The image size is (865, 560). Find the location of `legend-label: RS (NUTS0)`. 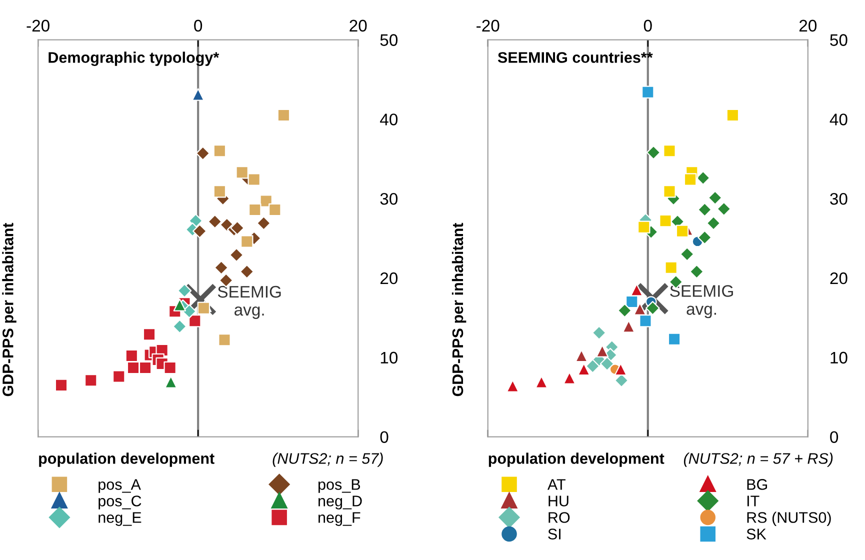

legend-label: RS (NUTS0) is located at coordinates (789, 519).